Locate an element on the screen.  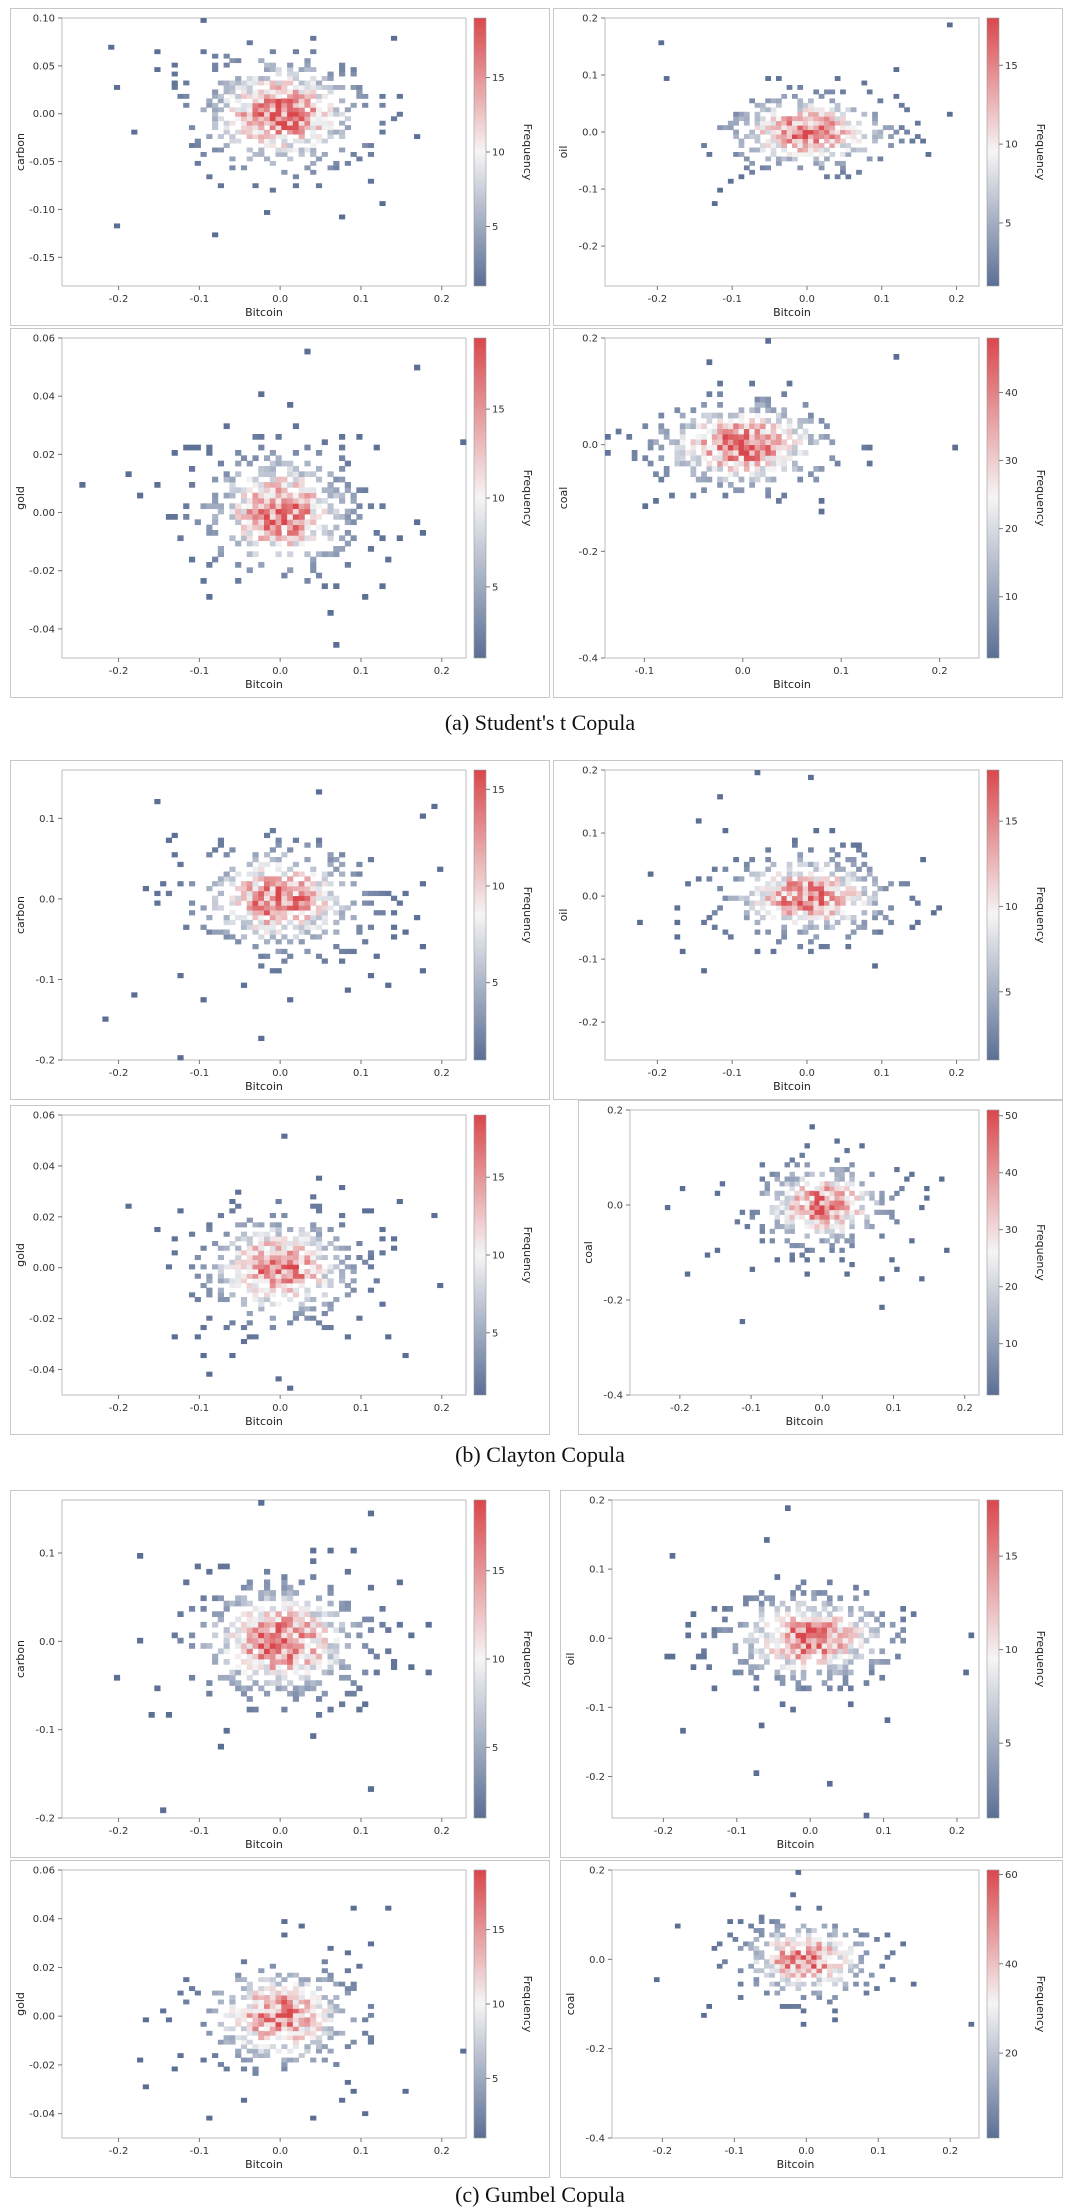
panel-frame is located at coordinates (808, 167).